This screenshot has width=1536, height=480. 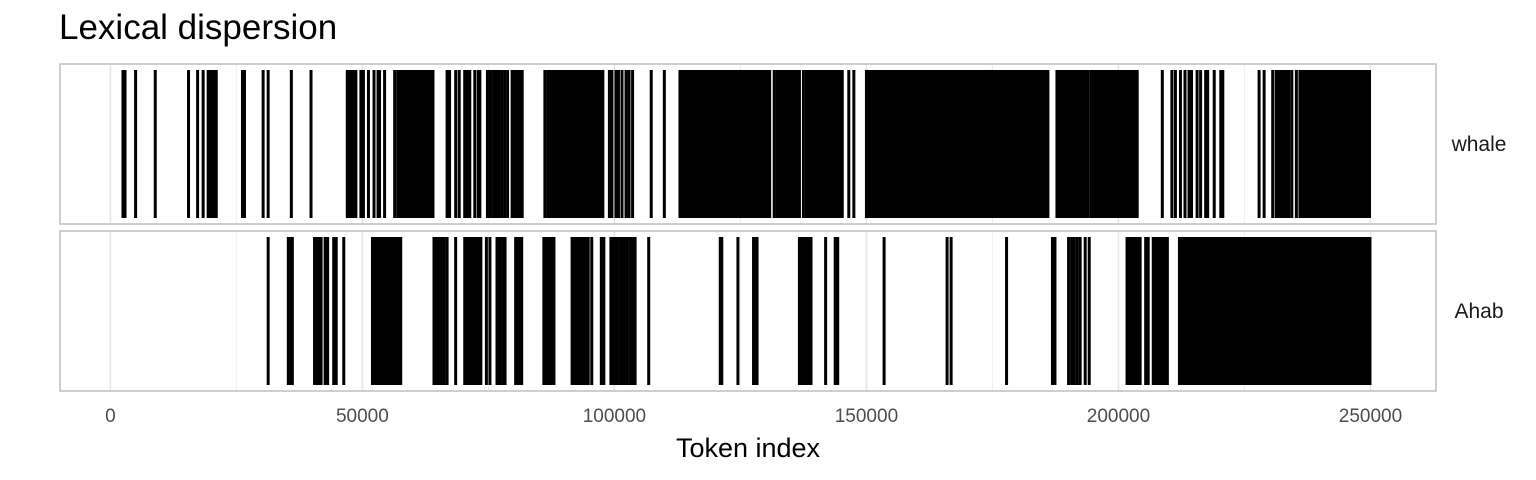 What do you see at coordinates (198, 27) in the screenshot?
I see `chart-title: Lexical dispersion` at bounding box center [198, 27].